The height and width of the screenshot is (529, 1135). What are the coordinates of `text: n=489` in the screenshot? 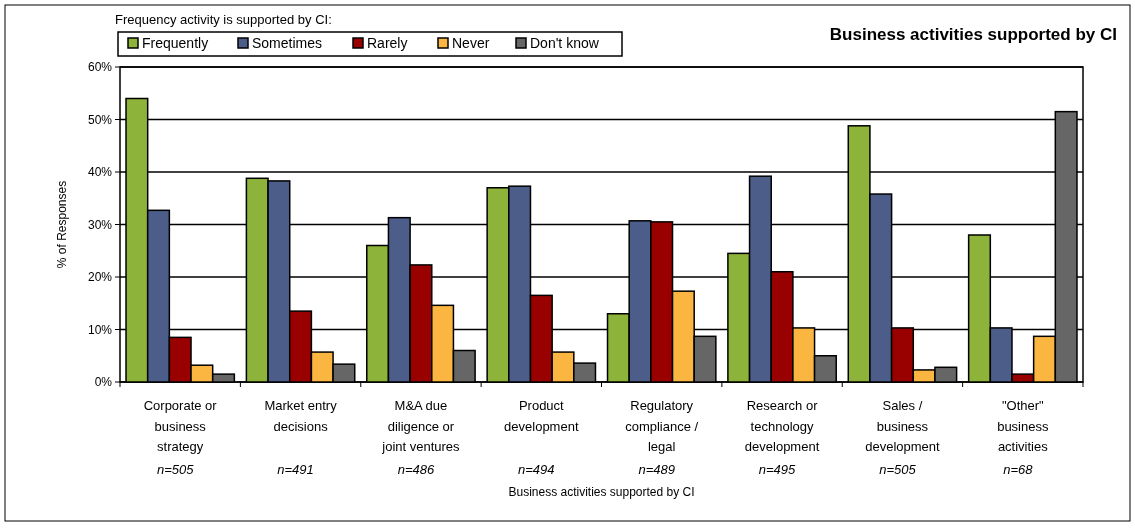 It's located at (656, 469).